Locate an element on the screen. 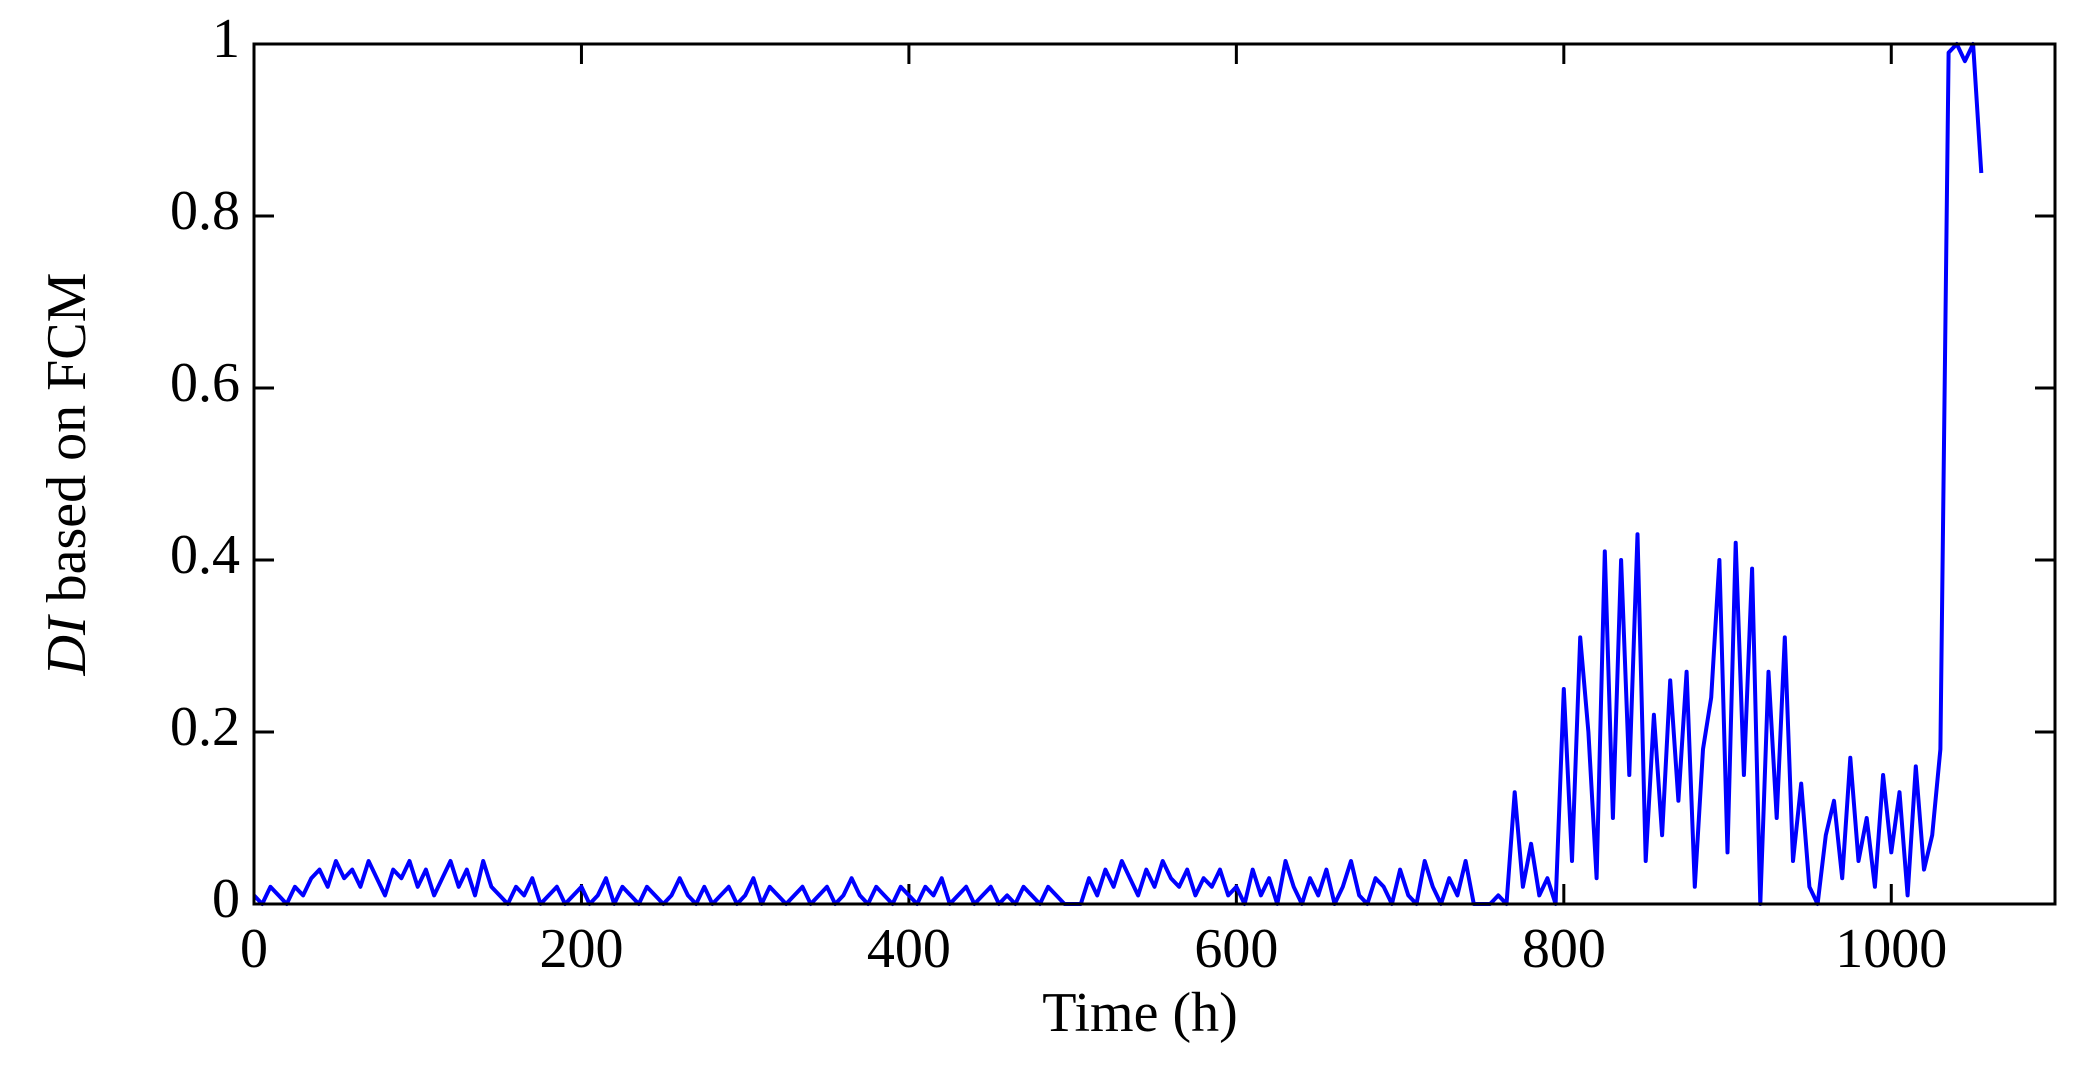  x-tick-label: 600 is located at coordinates (1236, 949).